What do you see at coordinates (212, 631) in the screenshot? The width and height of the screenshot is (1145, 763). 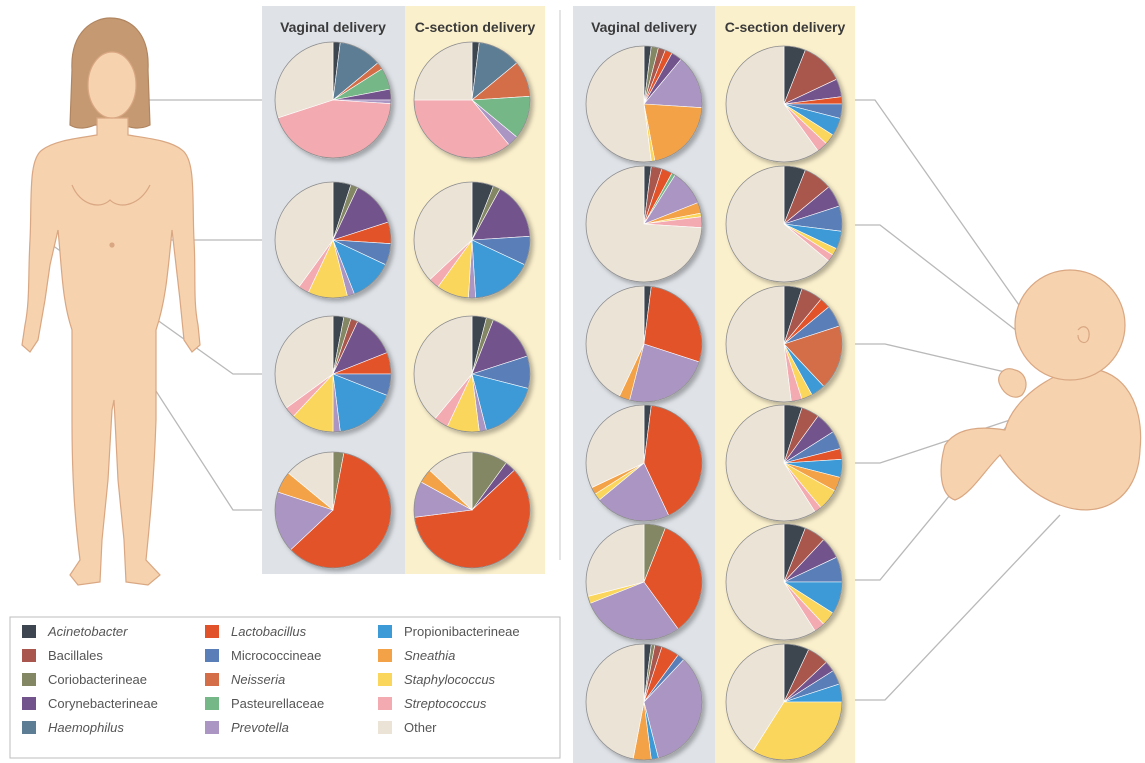 I see `legend-swatch-lactobacillus` at bounding box center [212, 631].